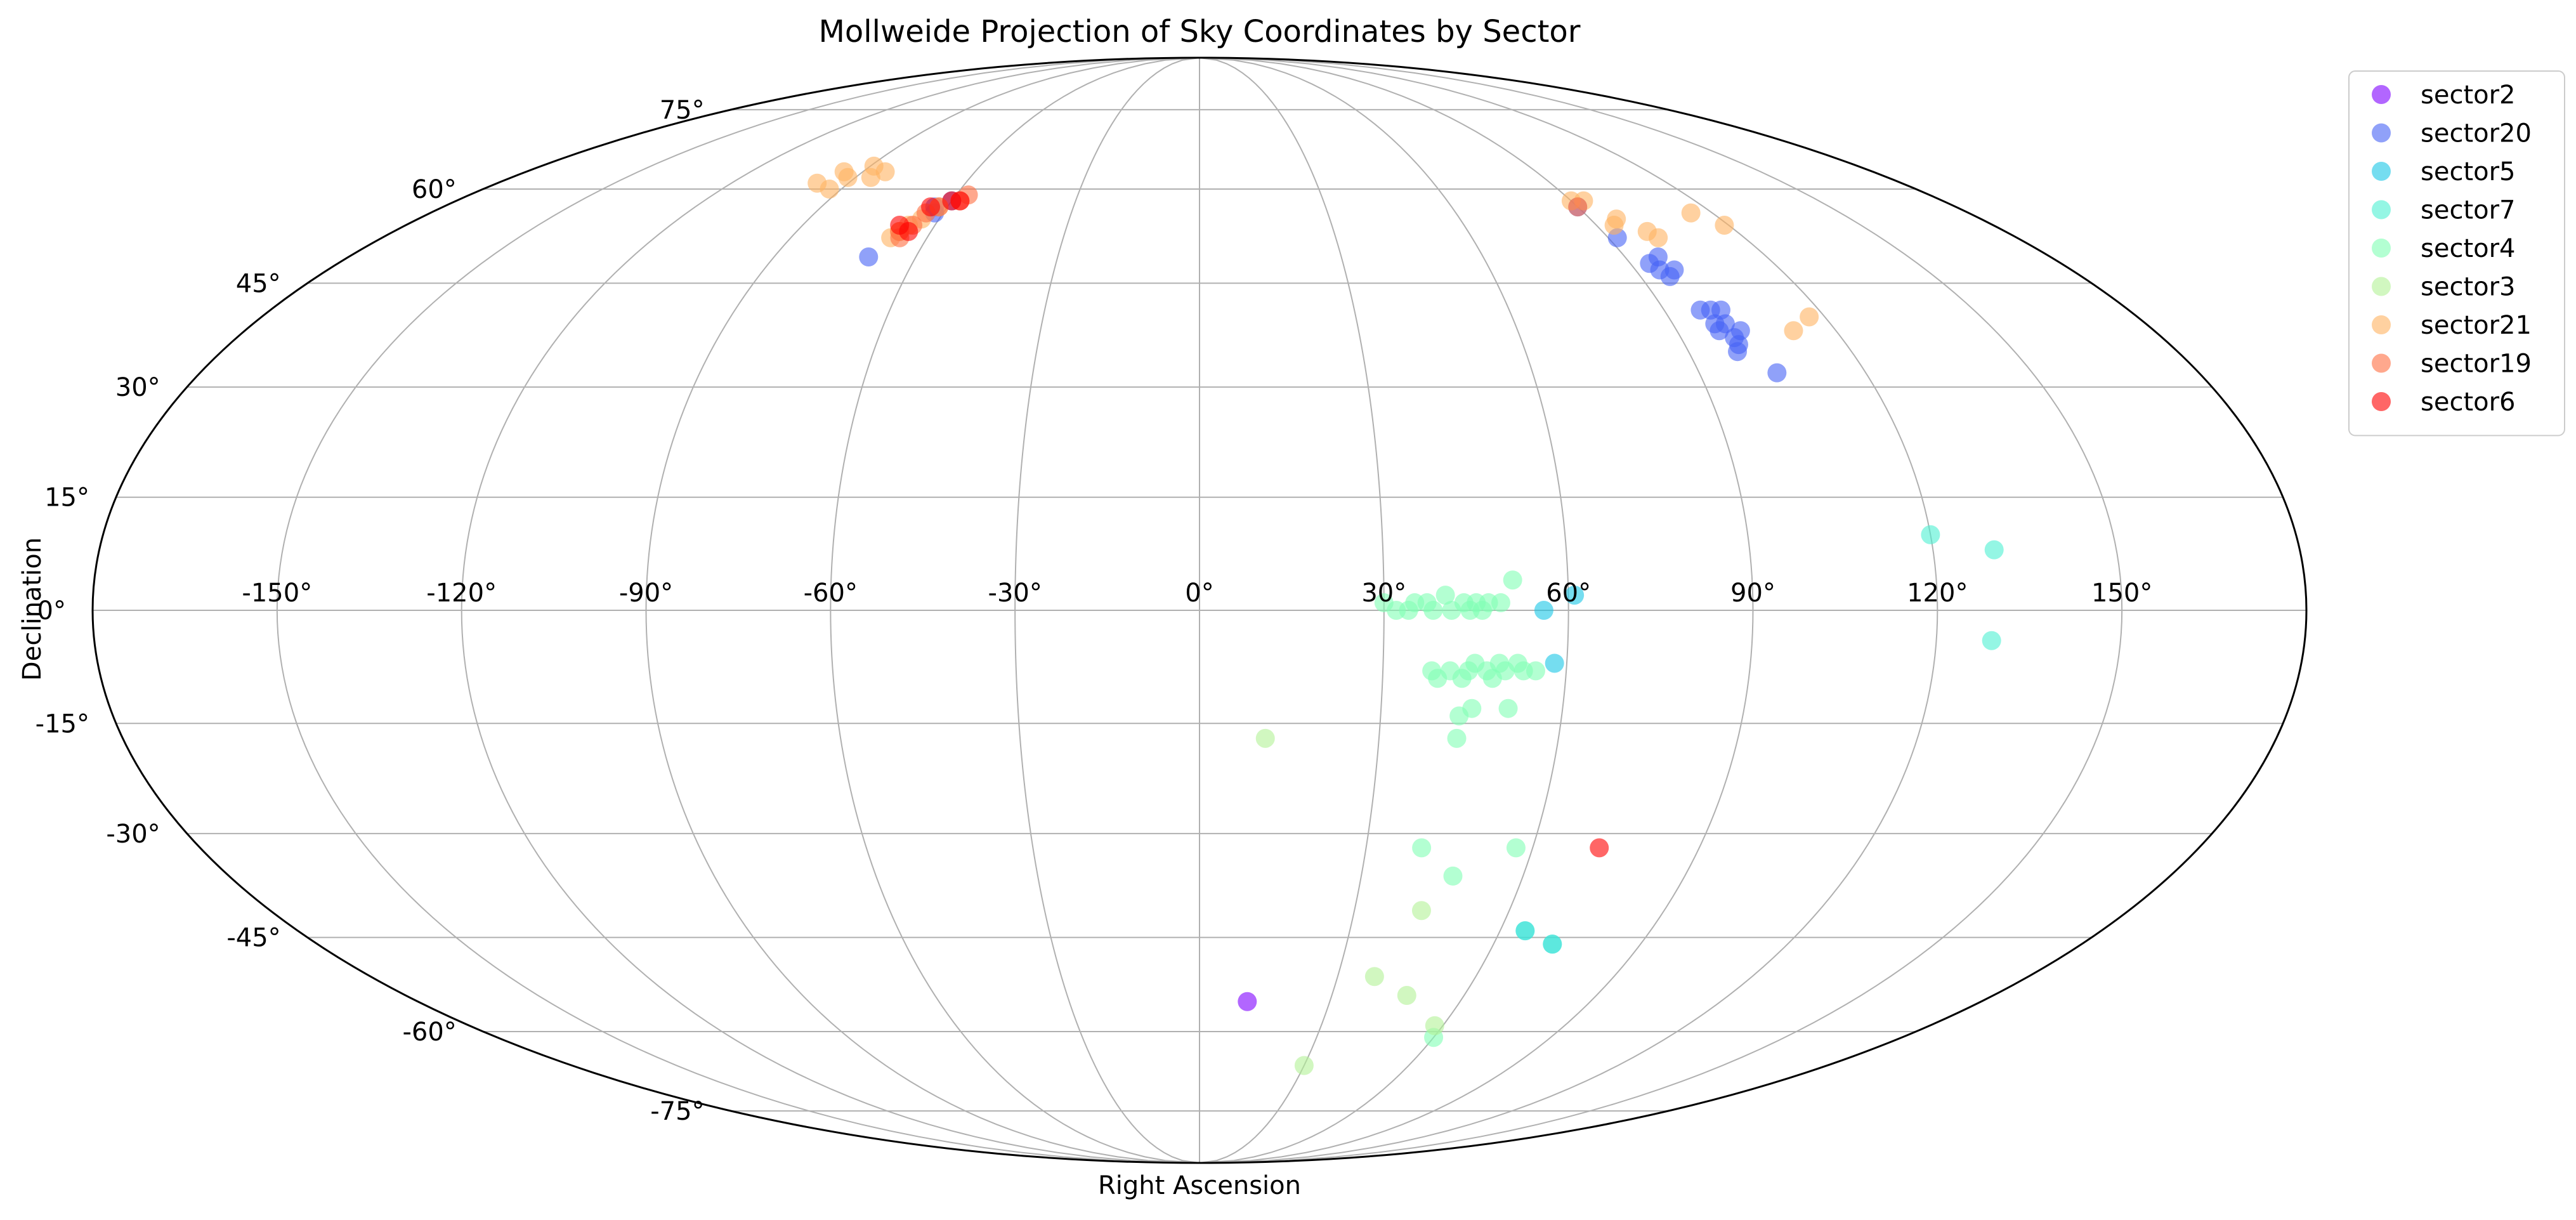  I want to click on y-tick-label: 30°, so click(138, 387).